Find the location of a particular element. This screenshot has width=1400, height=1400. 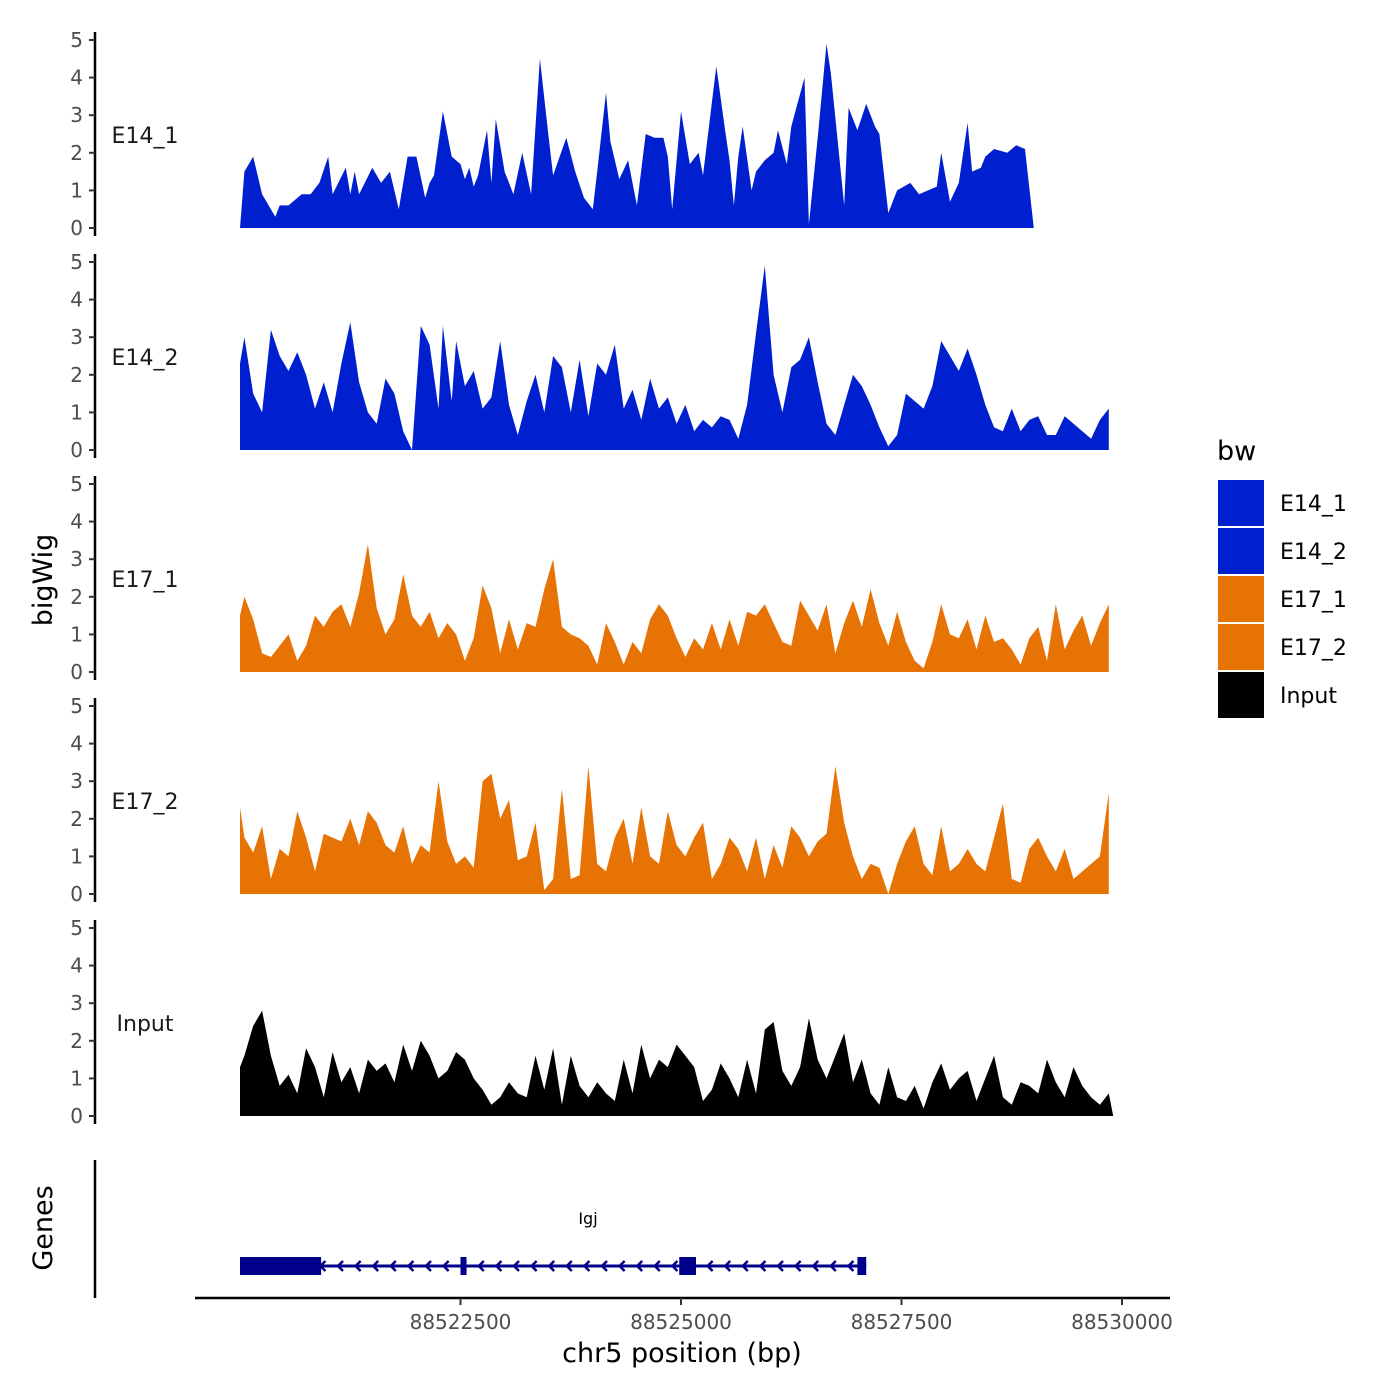

x-axis-title: chr5 position (bp) is located at coordinates (682, 1353).